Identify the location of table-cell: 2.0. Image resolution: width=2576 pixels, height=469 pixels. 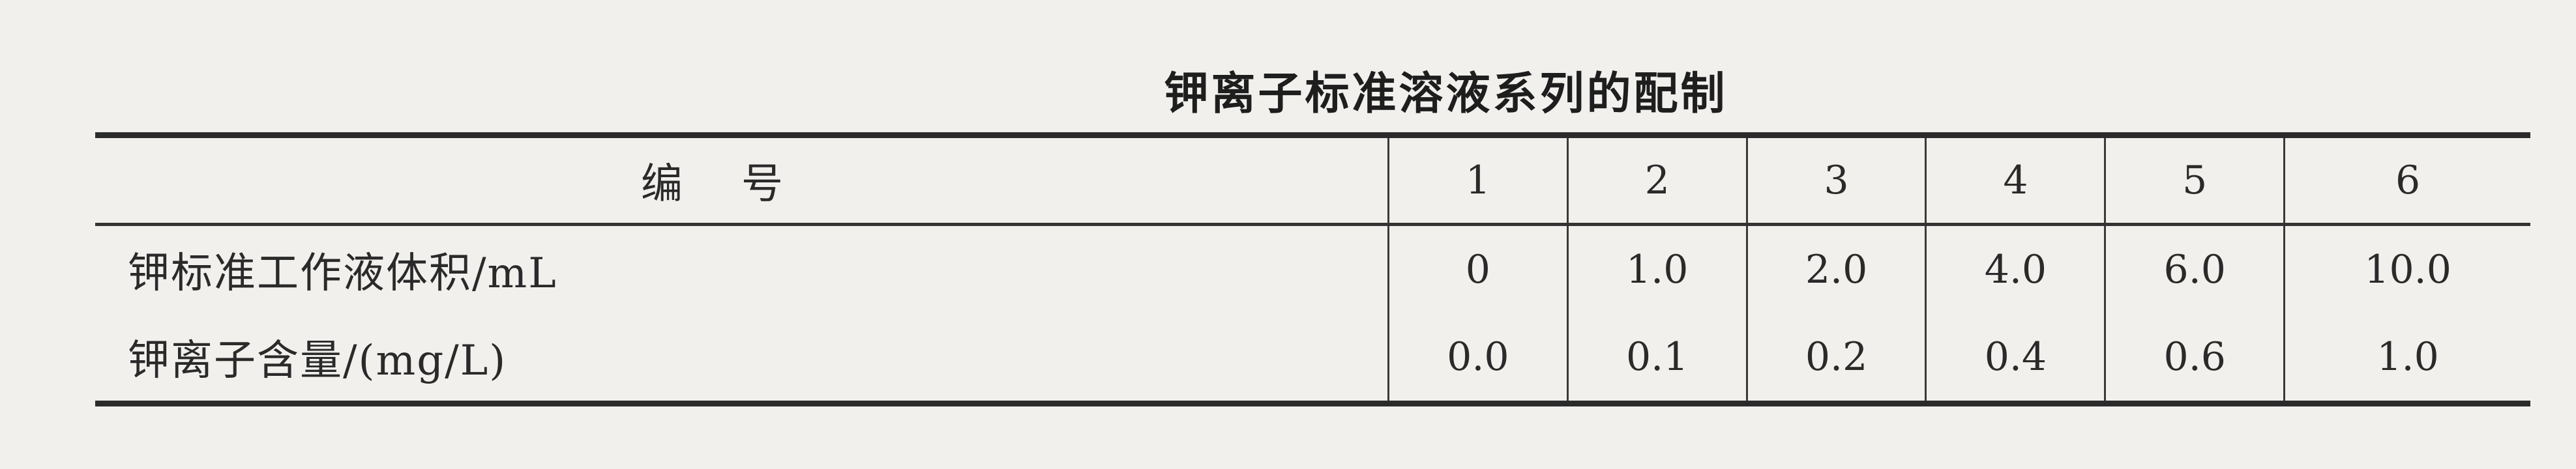
(1835, 268).